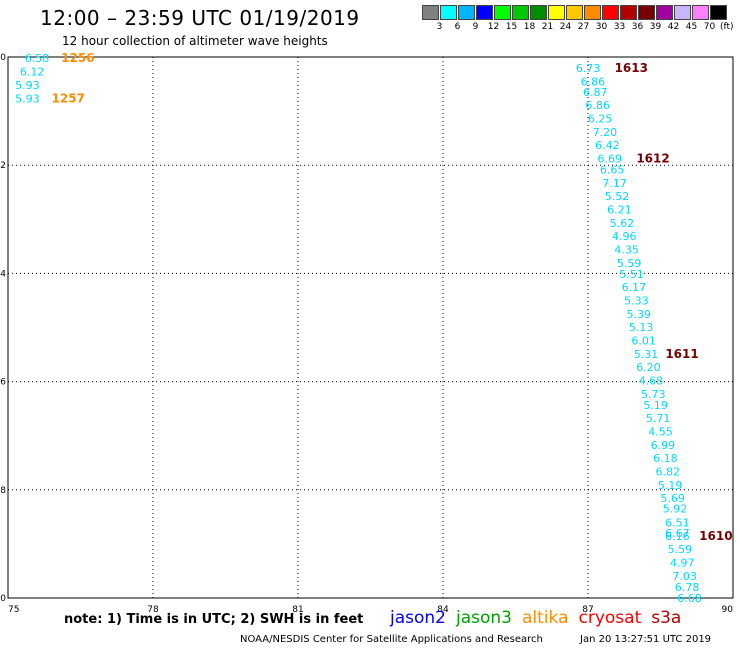  What do you see at coordinates (663, 445) in the screenshot?
I see `wave-height-value: 6.99` at bounding box center [663, 445].